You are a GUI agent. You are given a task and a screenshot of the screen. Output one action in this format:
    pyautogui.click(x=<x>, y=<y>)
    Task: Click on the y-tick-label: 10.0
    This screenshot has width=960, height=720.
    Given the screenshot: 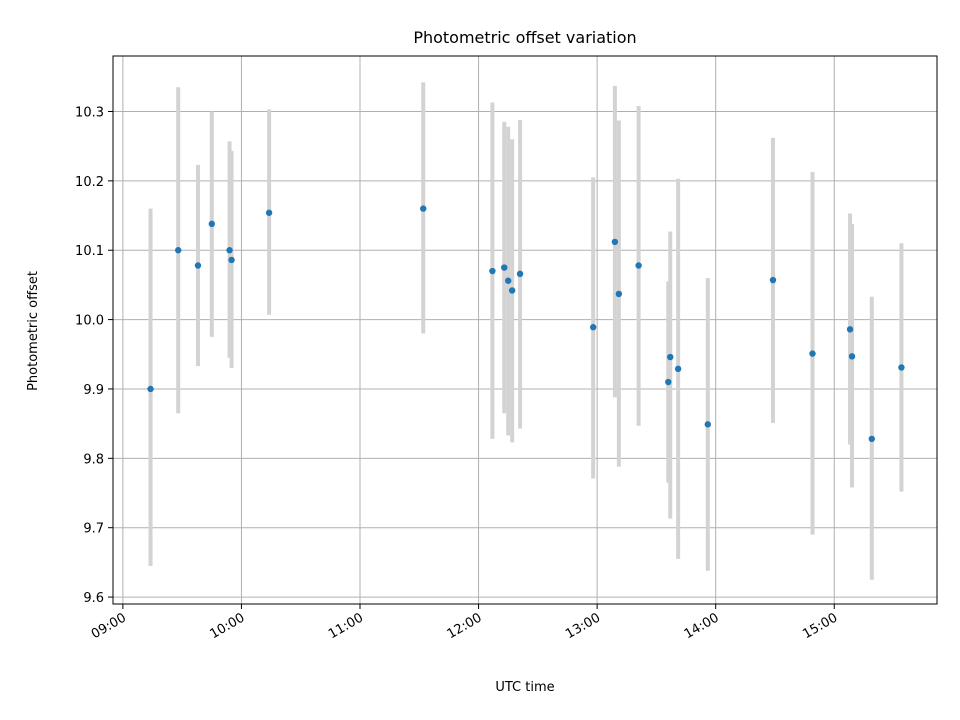 What is the action you would take?
    pyautogui.click(x=89, y=321)
    